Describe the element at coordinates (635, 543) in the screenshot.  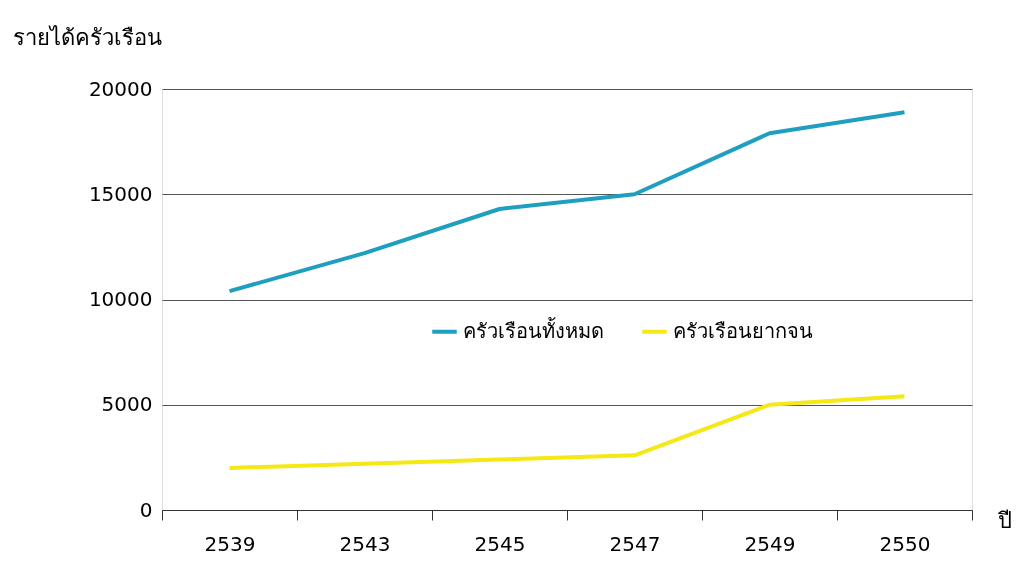
I see `x-tick-label: 2547` at that location.